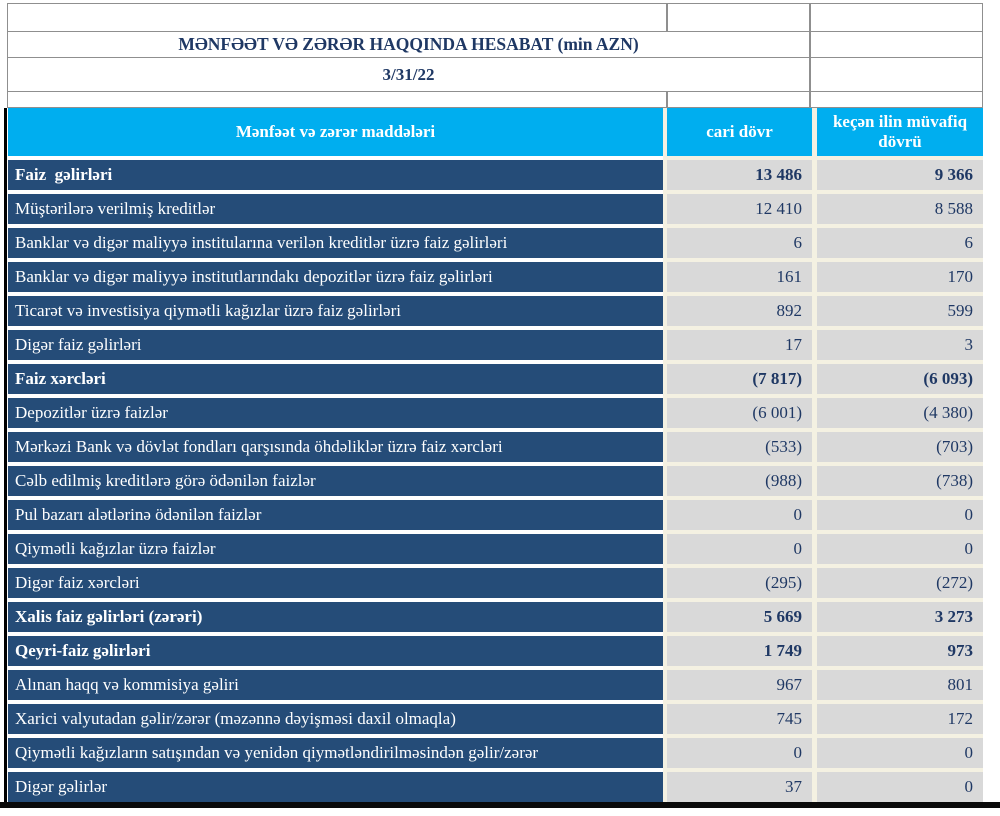  Describe the element at coordinates (900, 583) in the screenshot. I see `row-value-previous: (272)` at that location.